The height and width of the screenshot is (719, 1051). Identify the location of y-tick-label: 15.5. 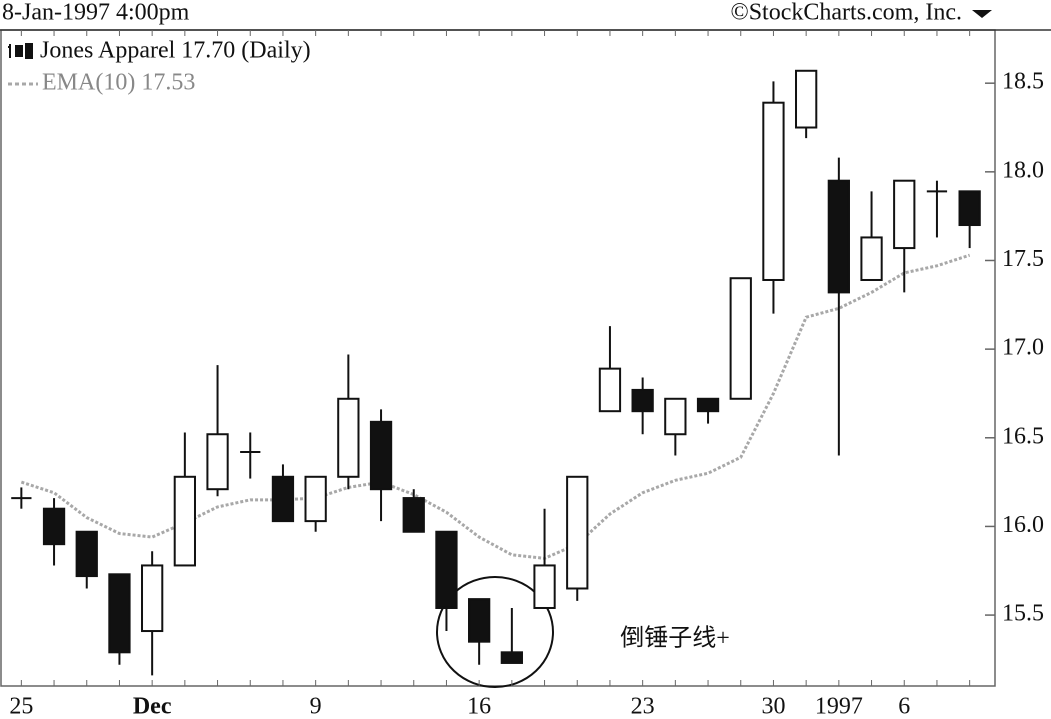
(1023, 614).